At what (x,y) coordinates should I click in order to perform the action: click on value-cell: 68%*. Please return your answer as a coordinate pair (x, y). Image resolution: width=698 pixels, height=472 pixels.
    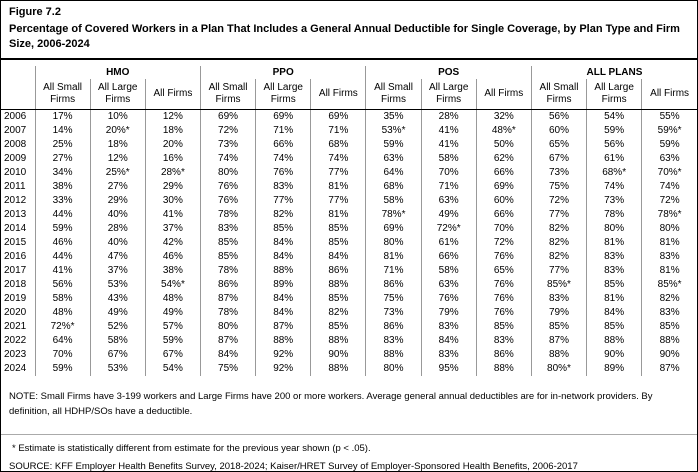
    Looking at the image, I should click on (614, 172).